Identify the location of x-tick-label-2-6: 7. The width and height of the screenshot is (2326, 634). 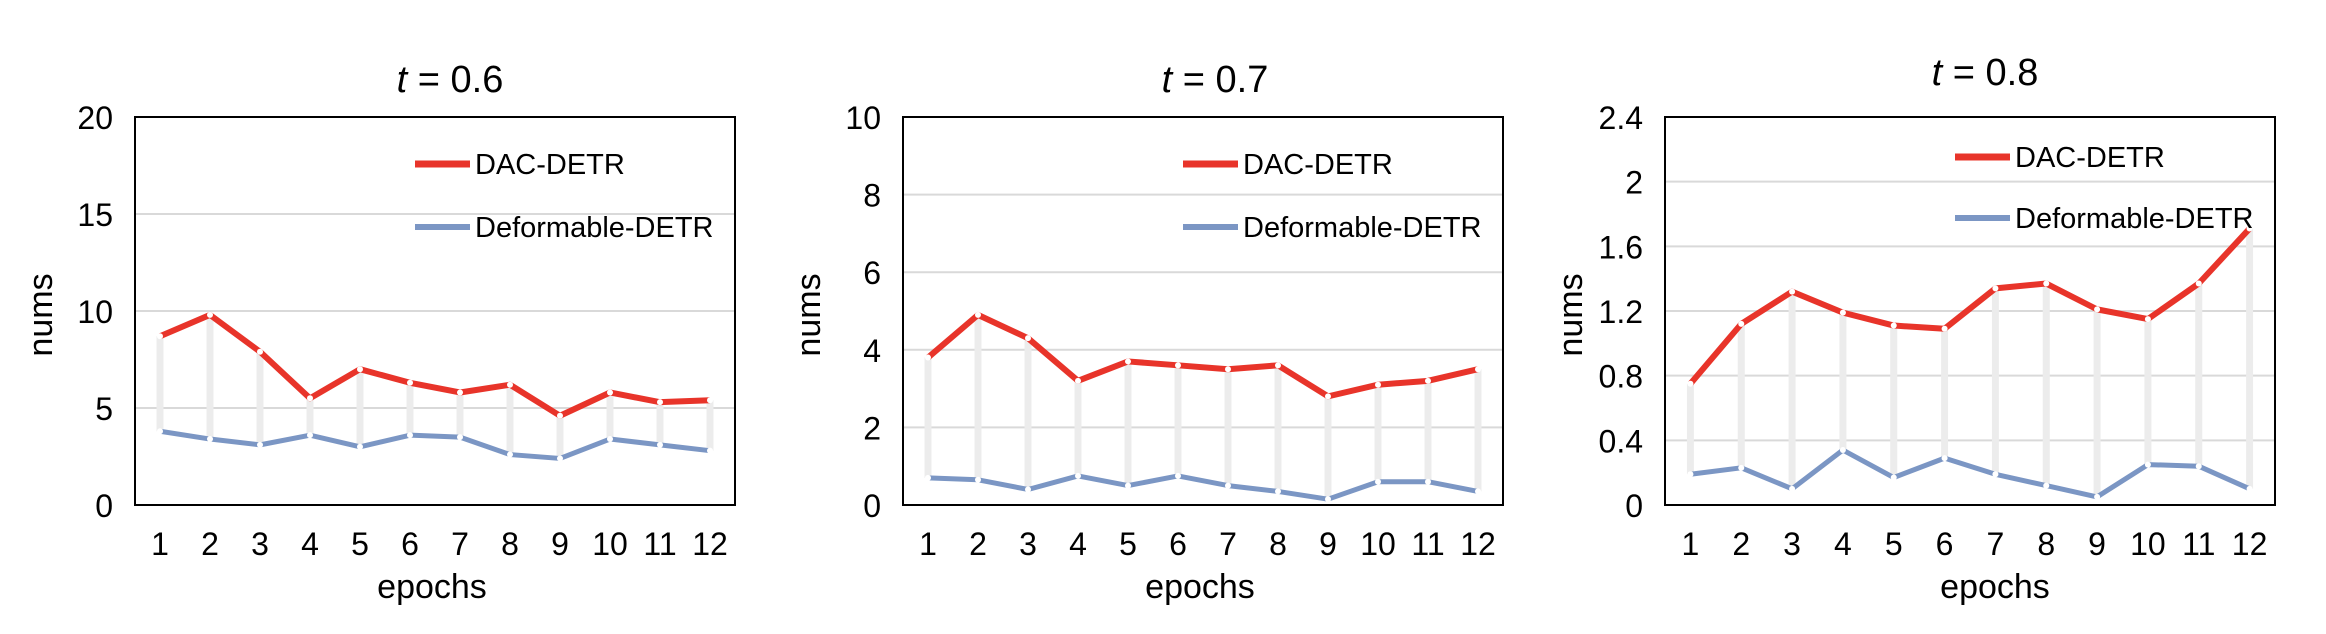
(1996, 544).